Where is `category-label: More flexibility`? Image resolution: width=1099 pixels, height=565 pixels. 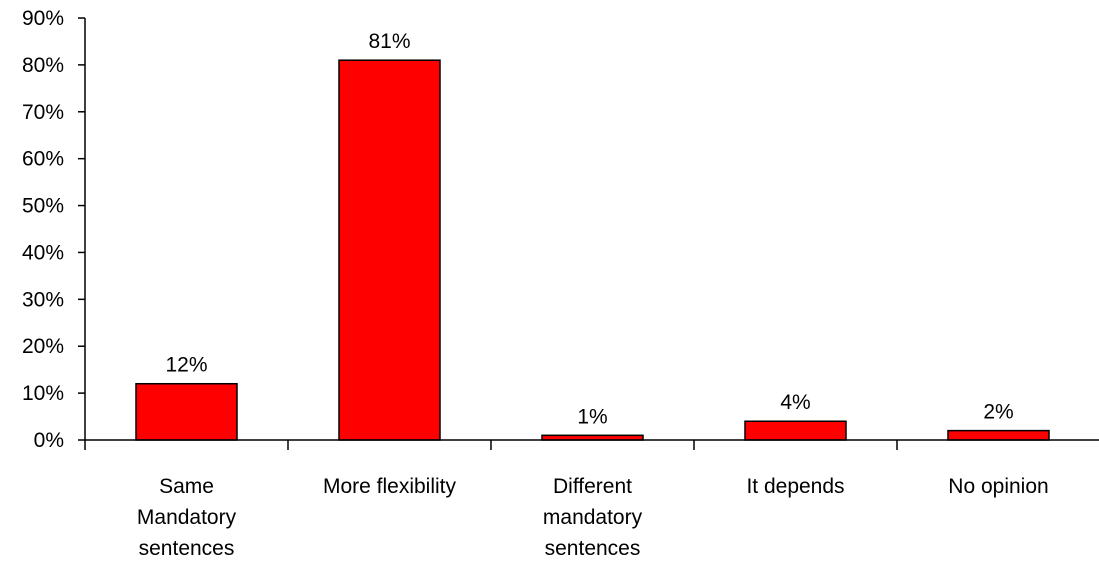
category-label: More flexibility is located at coordinates (390, 486).